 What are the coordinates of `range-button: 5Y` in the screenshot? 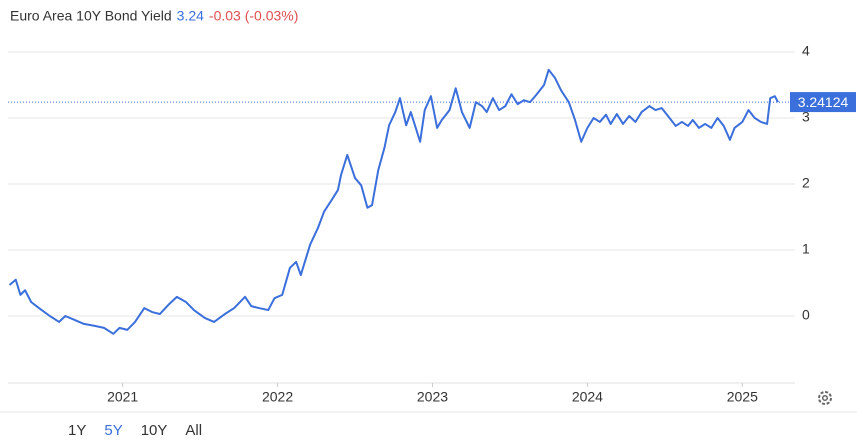 It's located at (113, 430).